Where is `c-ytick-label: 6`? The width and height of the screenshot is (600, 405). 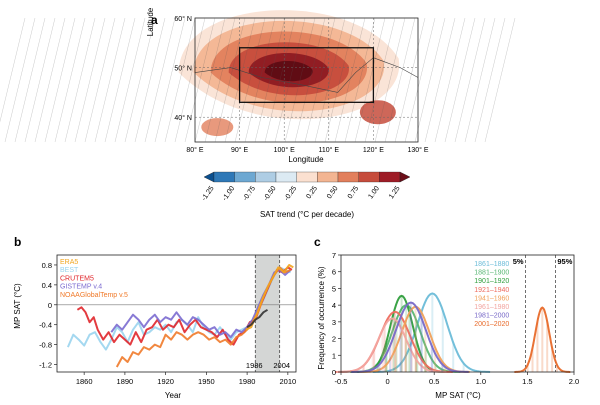 c-ytick-label: 6 is located at coordinates (334, 272).